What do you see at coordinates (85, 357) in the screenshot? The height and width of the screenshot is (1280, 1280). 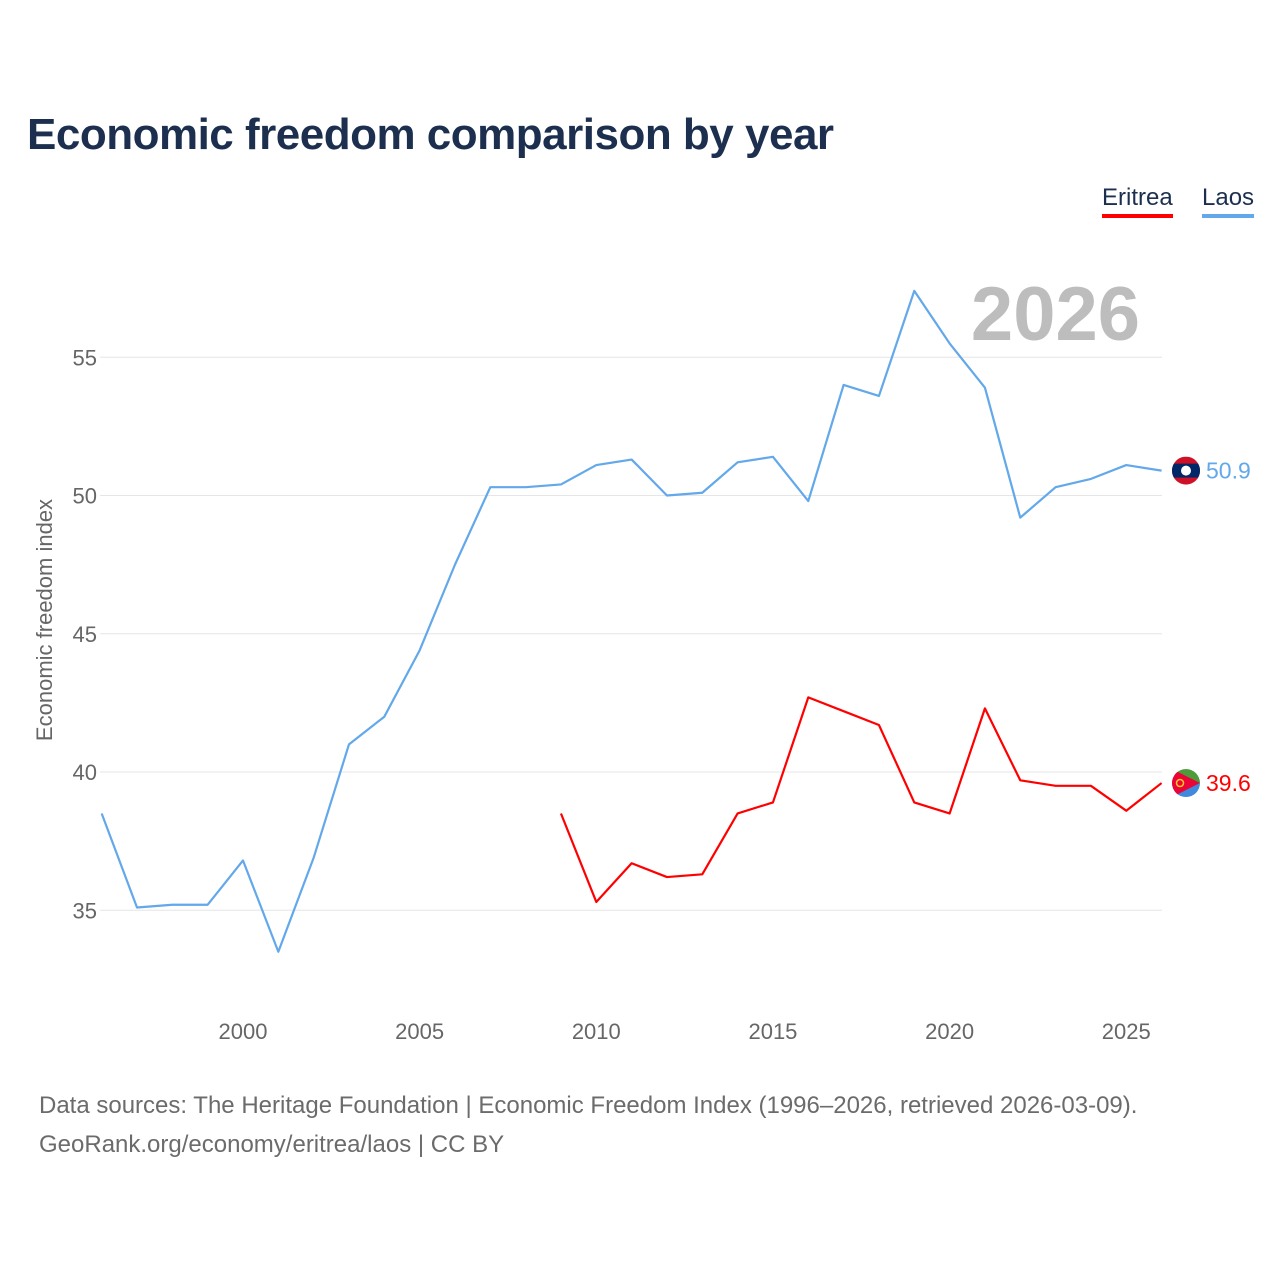 I see `y-tick-label: 55` at bounding box center [85, 357].